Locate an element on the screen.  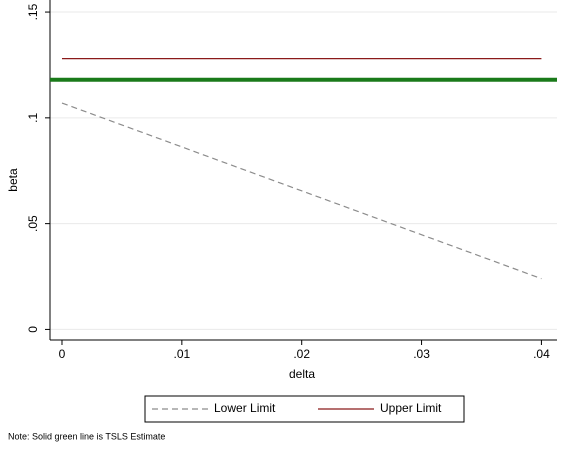
x-tick-label: .01 is located at coordinates (182, 354).